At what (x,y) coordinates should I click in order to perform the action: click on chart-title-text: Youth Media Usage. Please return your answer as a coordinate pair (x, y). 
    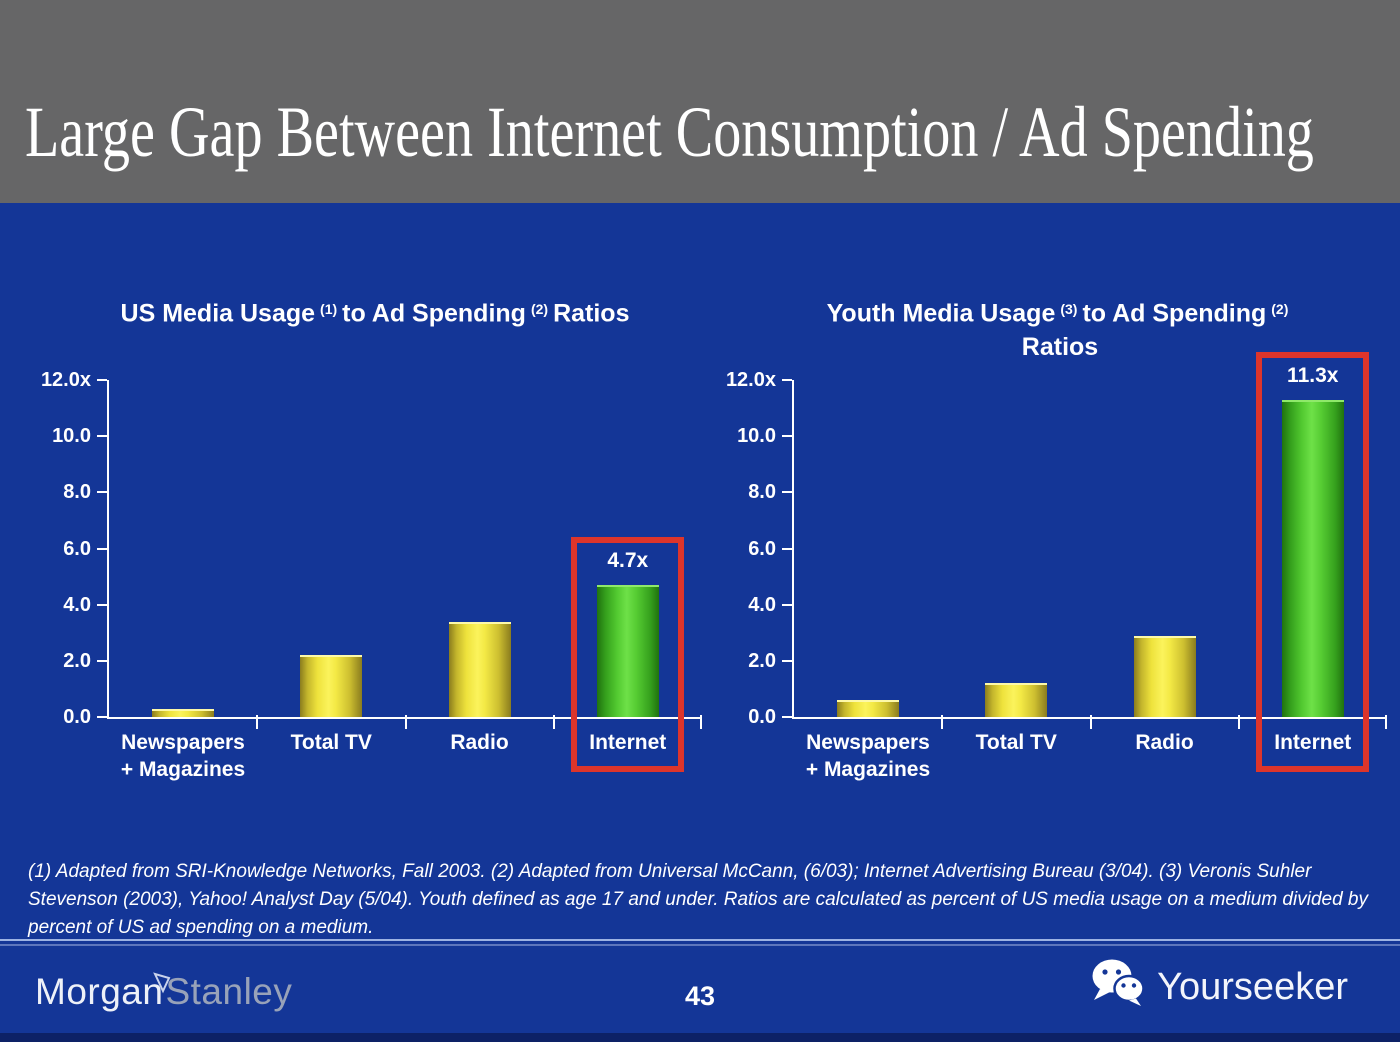
    Looking at the image, I should click on (941, 313).